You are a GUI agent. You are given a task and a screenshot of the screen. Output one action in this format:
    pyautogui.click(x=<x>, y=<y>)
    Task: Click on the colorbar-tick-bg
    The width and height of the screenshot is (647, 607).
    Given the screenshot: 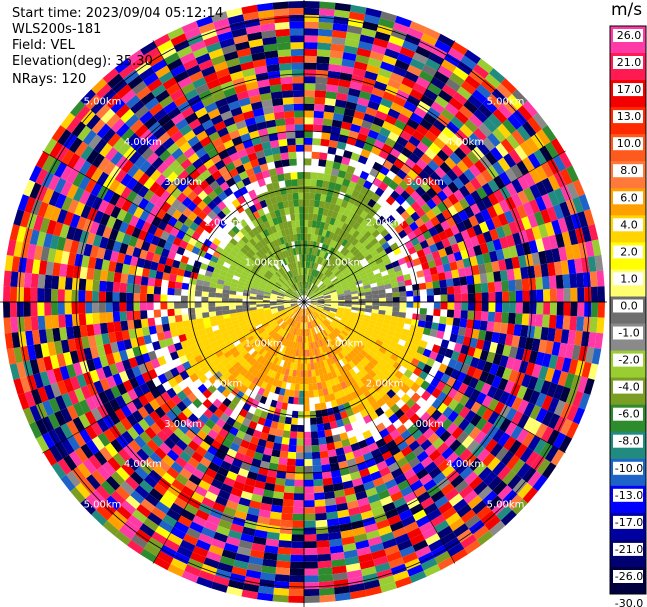 What is the action you would take?
    pyautogui.click(x=628, y=225)
    